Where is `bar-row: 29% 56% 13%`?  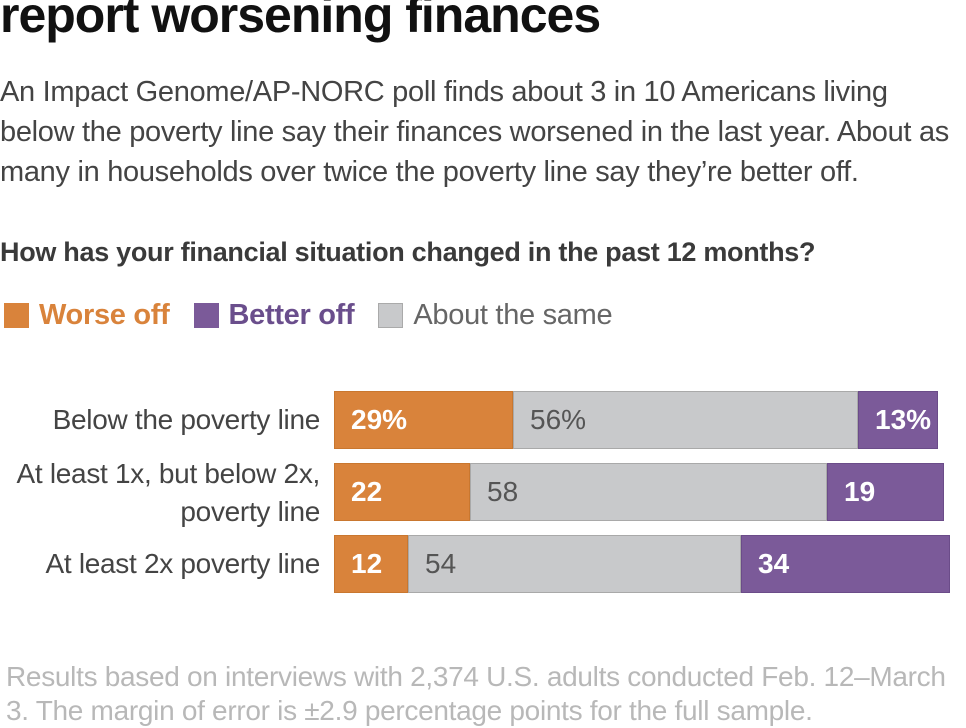 bar-row: 29% 56% 13% is located at coordinates (642, 420).